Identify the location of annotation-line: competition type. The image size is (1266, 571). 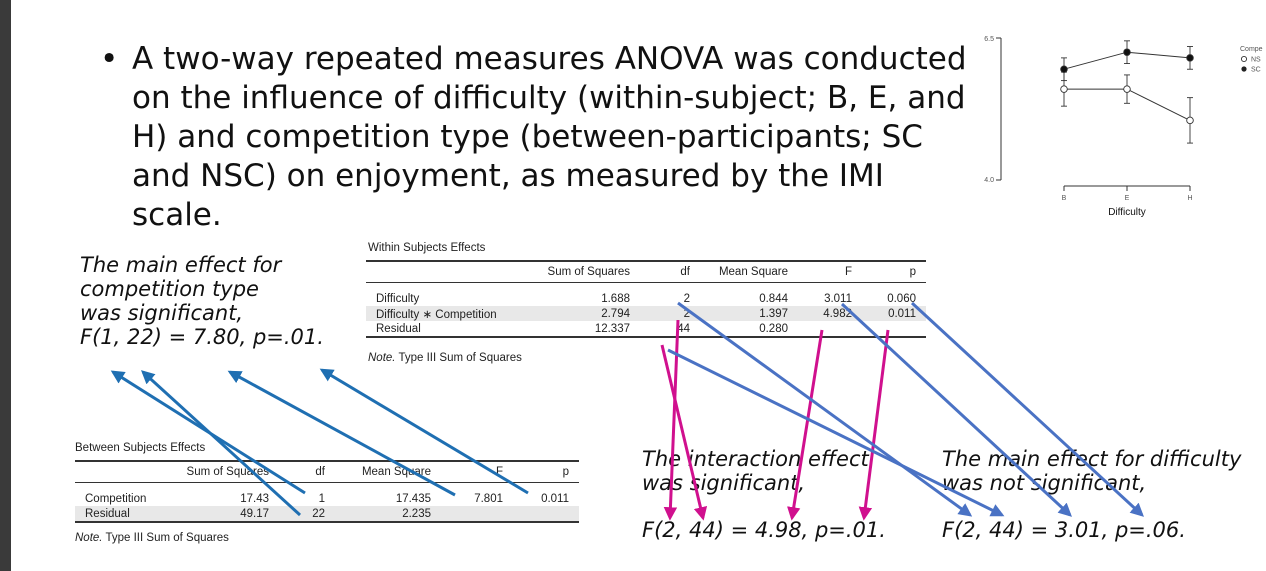
(169, 289).